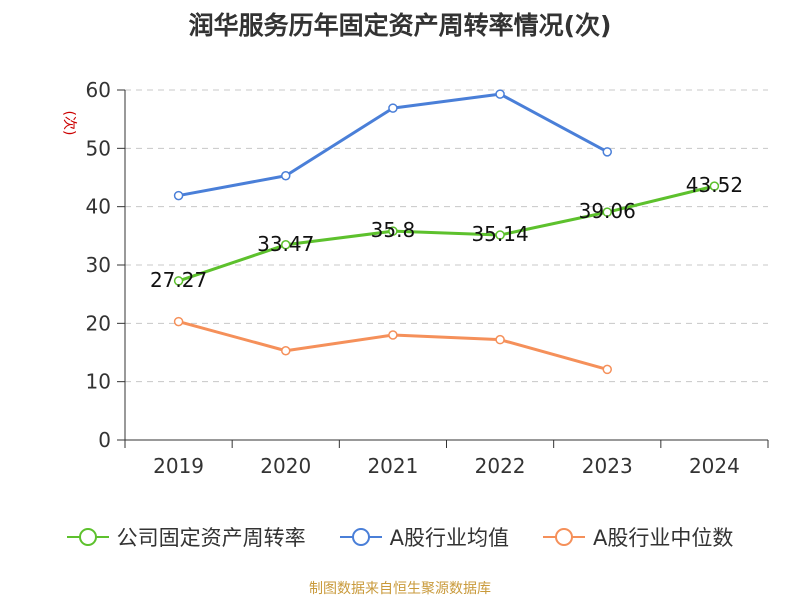 The height and width of the screenshot is (600, 800). Describe the element at coordinates (714, 466) in the screenshot. I see `x-tick-label: 2024` at that location.